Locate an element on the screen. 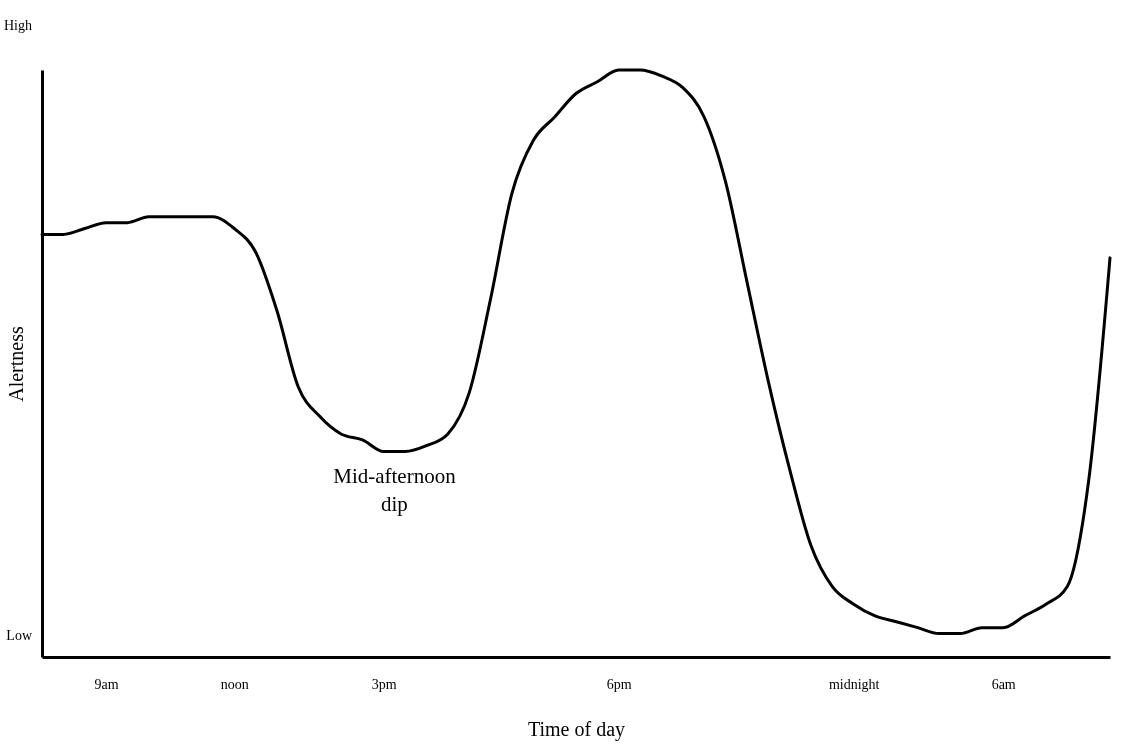 The width and height of the screenshot is (1132, 745). x-tick-label: 9am is located at coordinates (106, 684).